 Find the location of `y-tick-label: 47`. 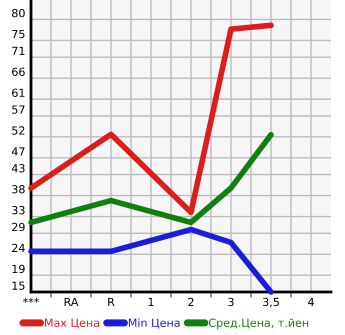

y-tick-label: 47 is located at coordinates (18, 151).